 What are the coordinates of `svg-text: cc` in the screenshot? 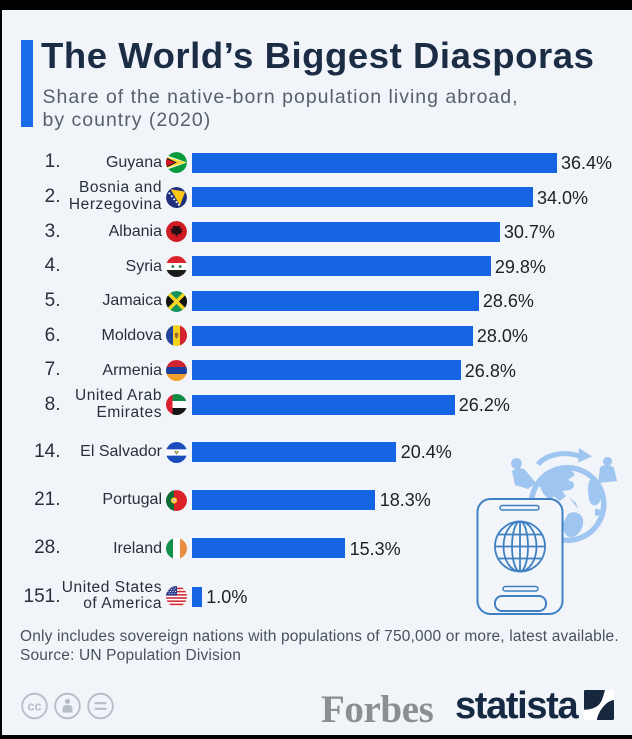 It's located at (35, 706).